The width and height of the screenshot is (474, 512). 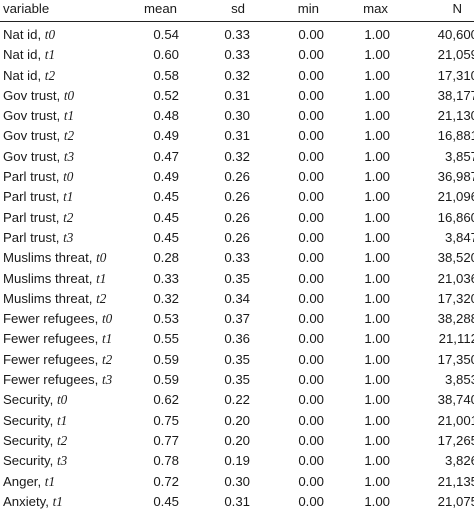 I want to click on cell-sd: 0.32, so click(x=237, y=156).